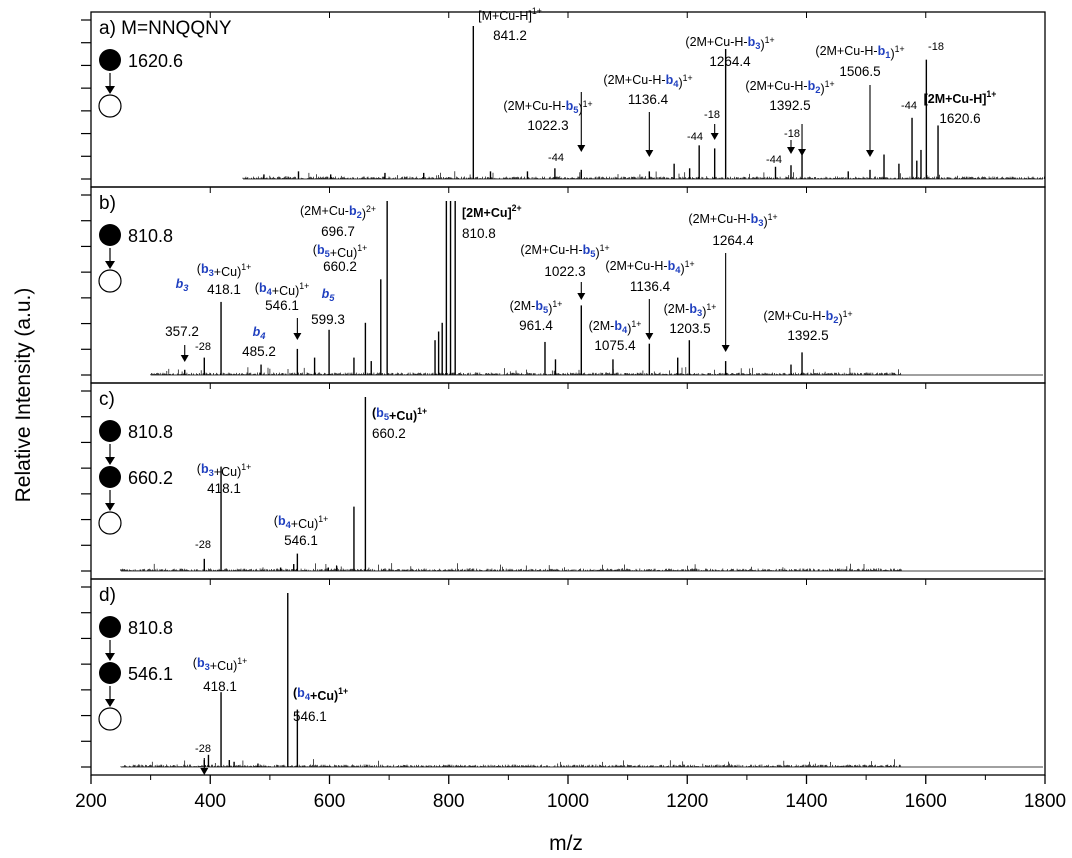 The height and width of the screenshot is (858, 1072). I want to click on x-axis-label: m/z, so click(566, 843).